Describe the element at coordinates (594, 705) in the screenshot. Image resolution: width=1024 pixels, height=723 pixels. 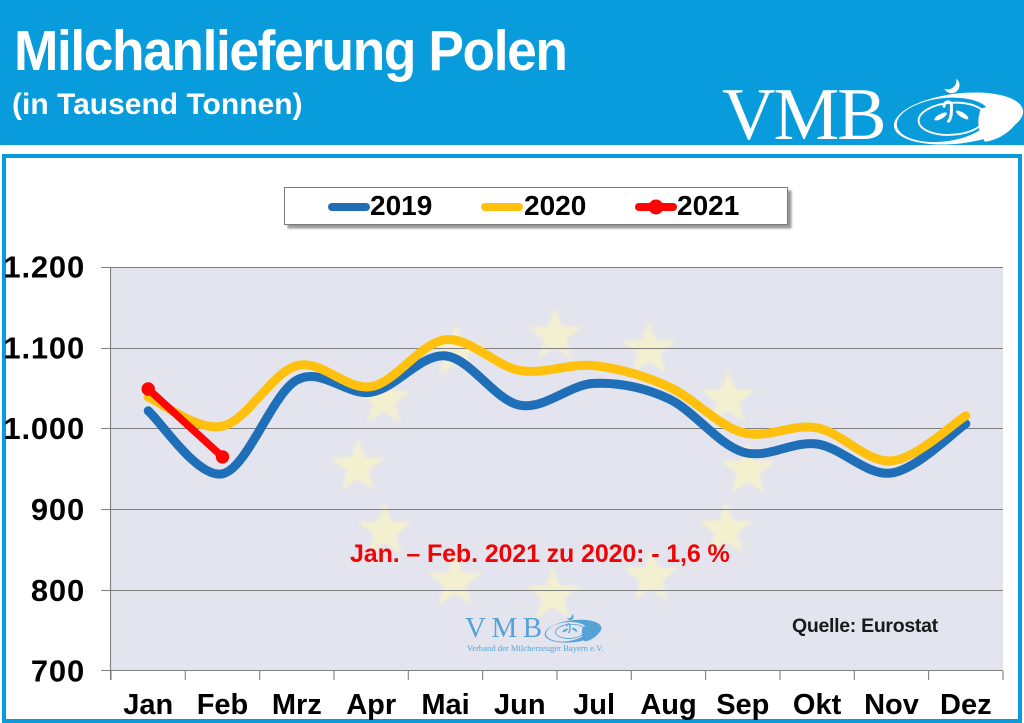
I see `svg-text: Jul` at that location.